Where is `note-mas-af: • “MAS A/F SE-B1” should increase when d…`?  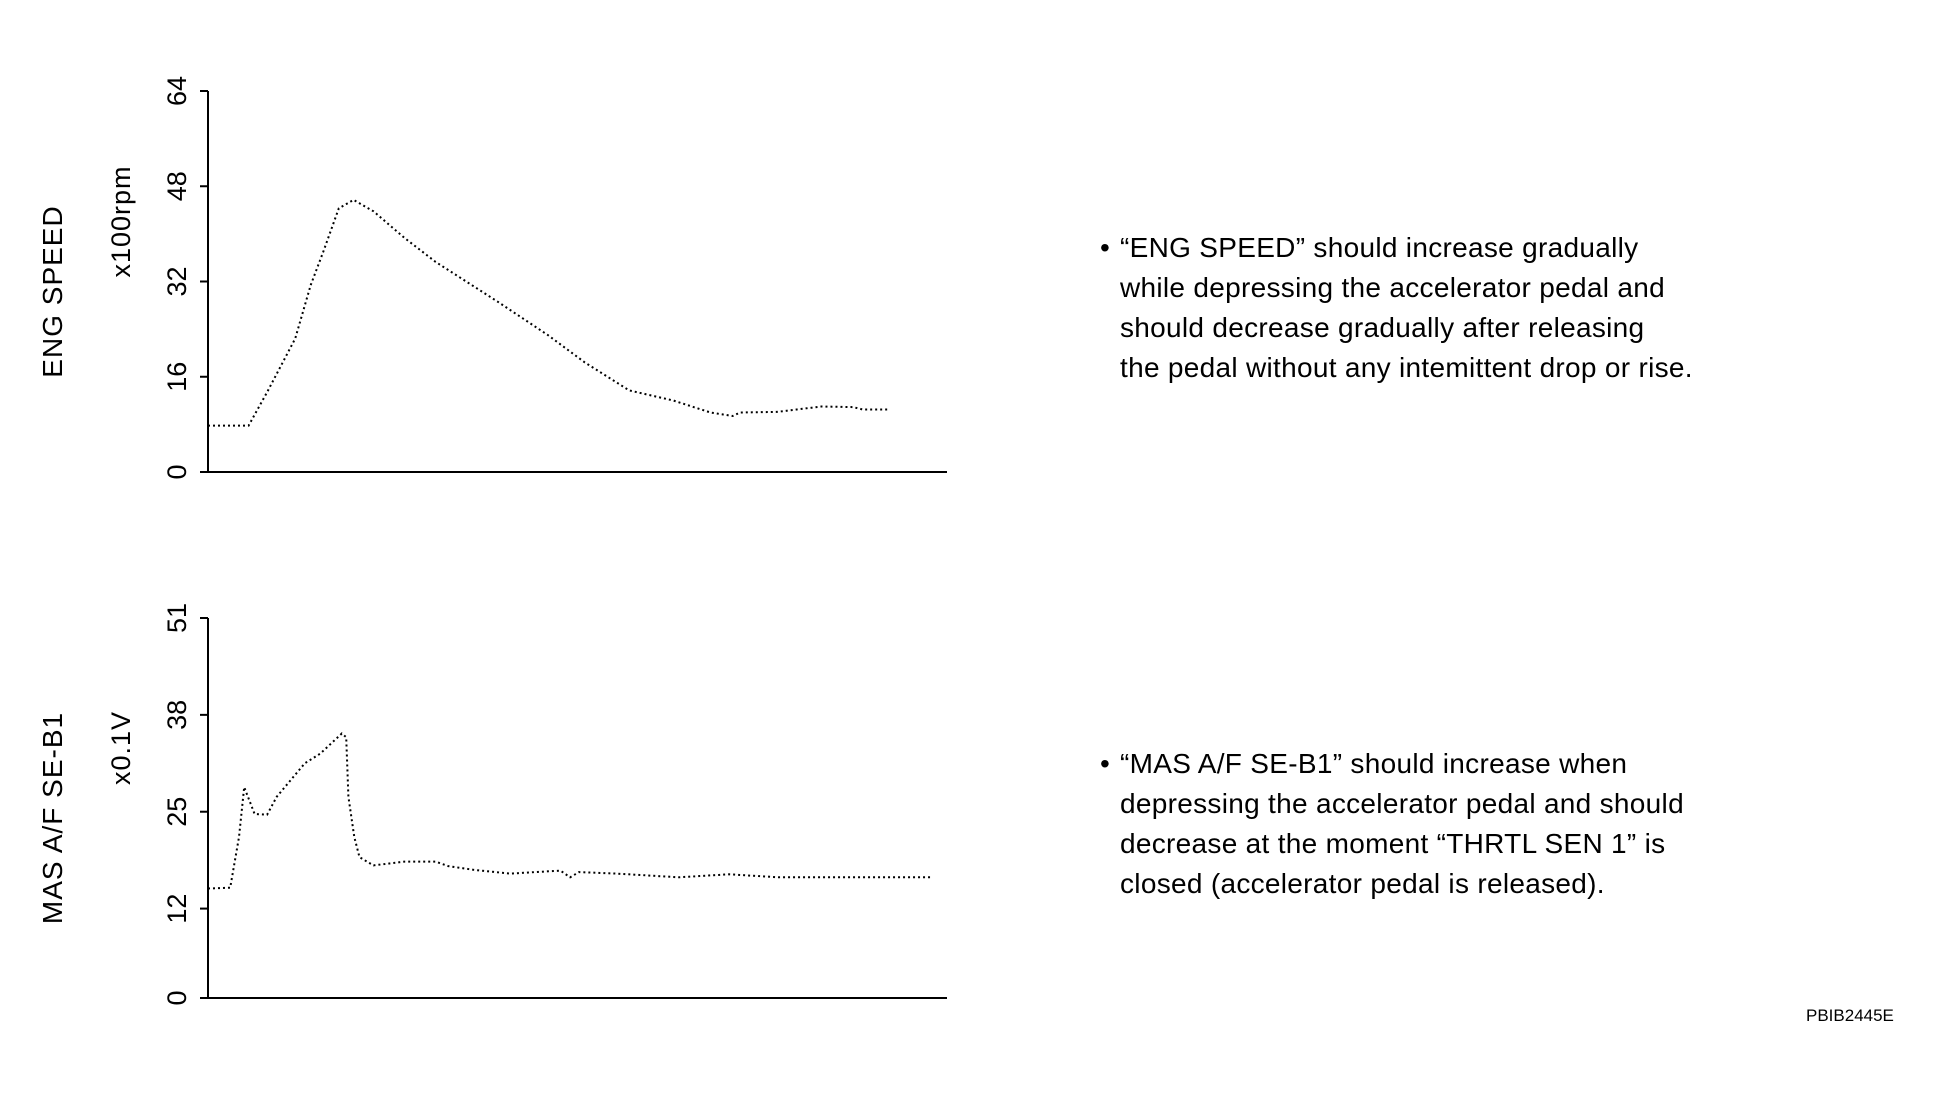 note-mas-af: • “MAS A/F SE-B1” should increase when d… is located at coordinates (1392, 824).